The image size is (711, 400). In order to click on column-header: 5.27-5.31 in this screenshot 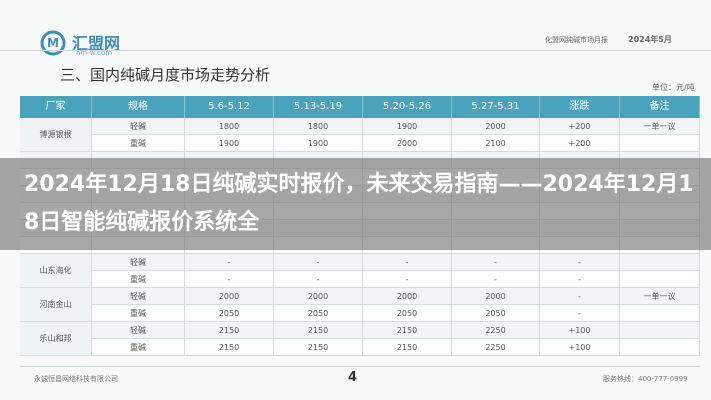, I will do `click(496, 107)`.